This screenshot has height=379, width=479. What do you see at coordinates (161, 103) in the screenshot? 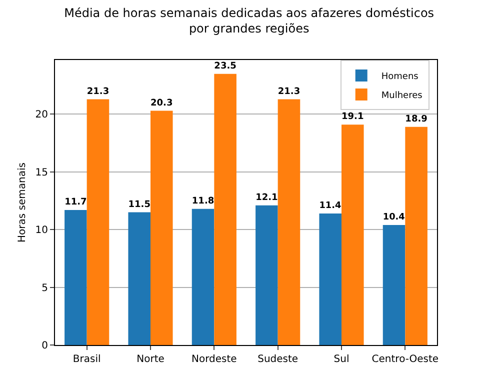
I see `data-label: 20.3` at bounding box center [161, 103].